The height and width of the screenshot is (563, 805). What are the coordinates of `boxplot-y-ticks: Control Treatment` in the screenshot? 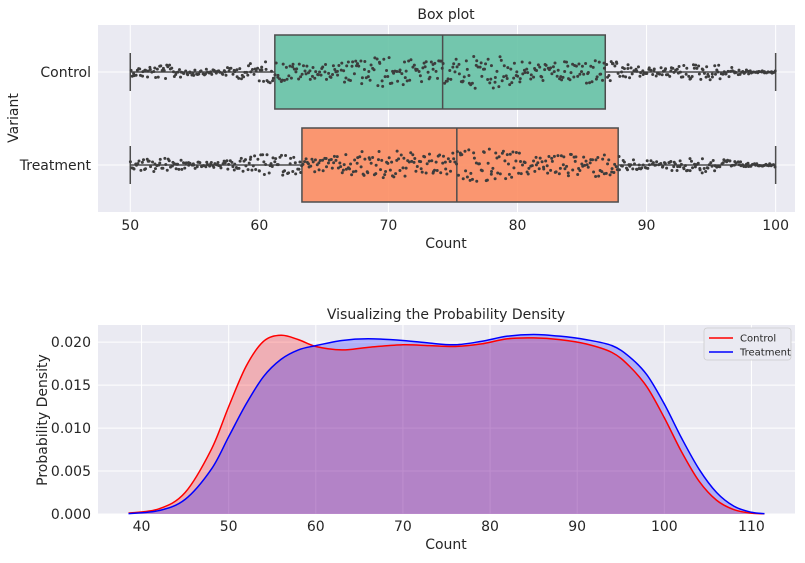 It's located at (55, 119).